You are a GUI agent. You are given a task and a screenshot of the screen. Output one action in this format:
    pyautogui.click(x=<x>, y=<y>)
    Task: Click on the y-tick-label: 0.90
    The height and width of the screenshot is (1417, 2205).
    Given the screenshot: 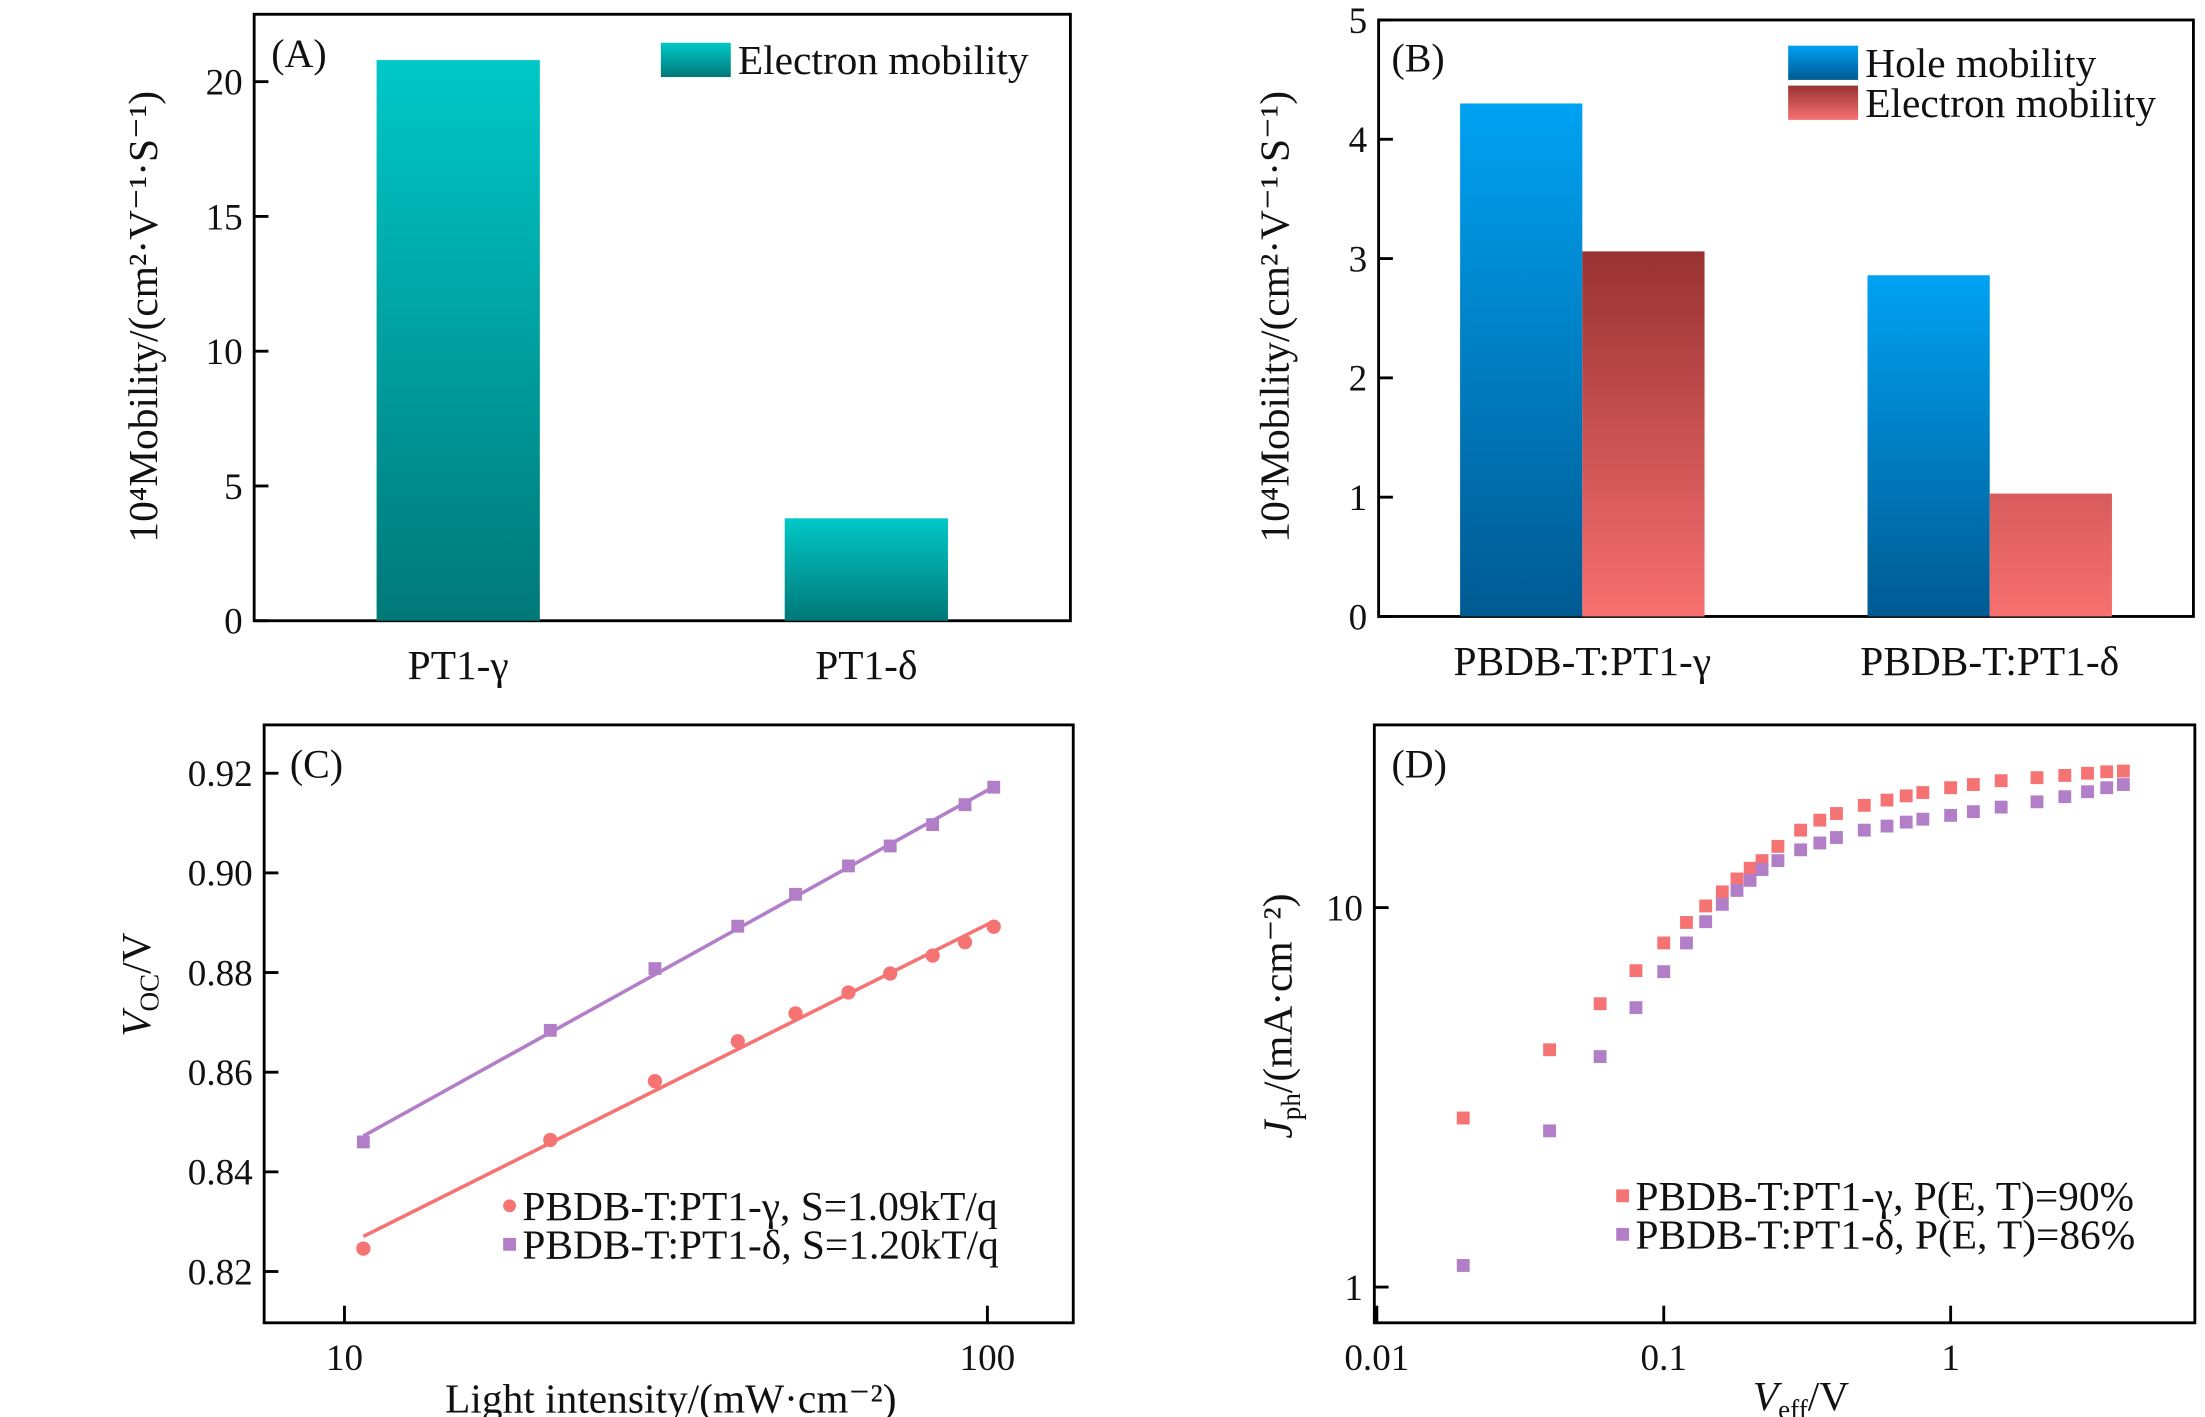 What is the action you would take?
    pyautogui.click(x=220, y=874)
    